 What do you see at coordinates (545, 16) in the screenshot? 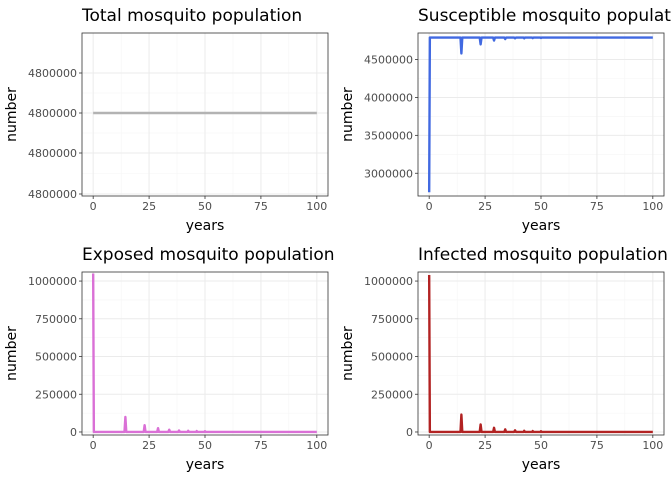
I see `panel-title: Susceptible mosquito population` at bounding box center [545, 16].